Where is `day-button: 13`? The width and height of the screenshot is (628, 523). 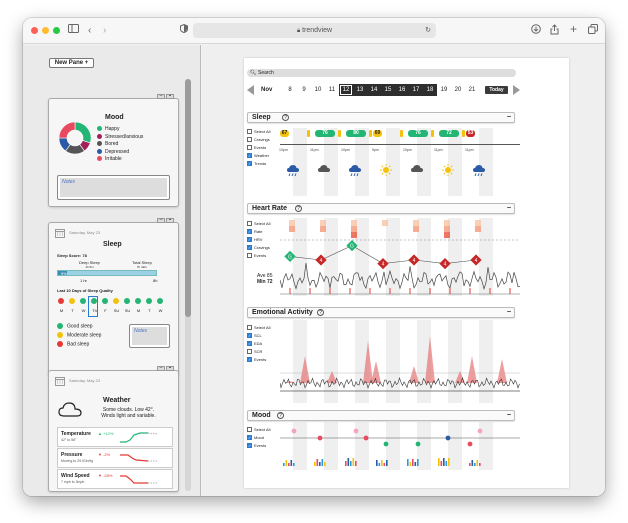
day-button: 13 is located at coordinates (360, 90).